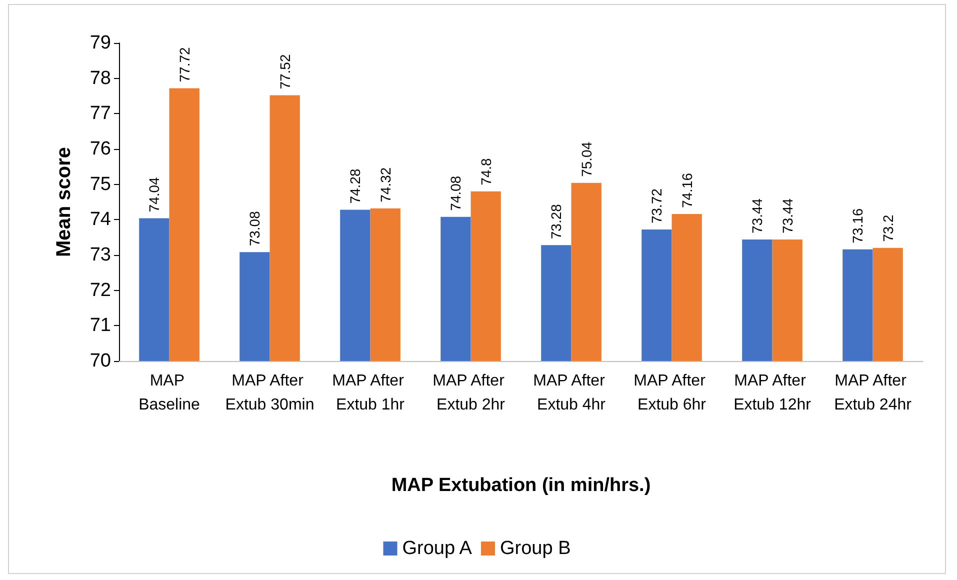 The image size is (957, 580). I want to click on x-tick-label: MAP After Extub 1hr, so click(370, 393).